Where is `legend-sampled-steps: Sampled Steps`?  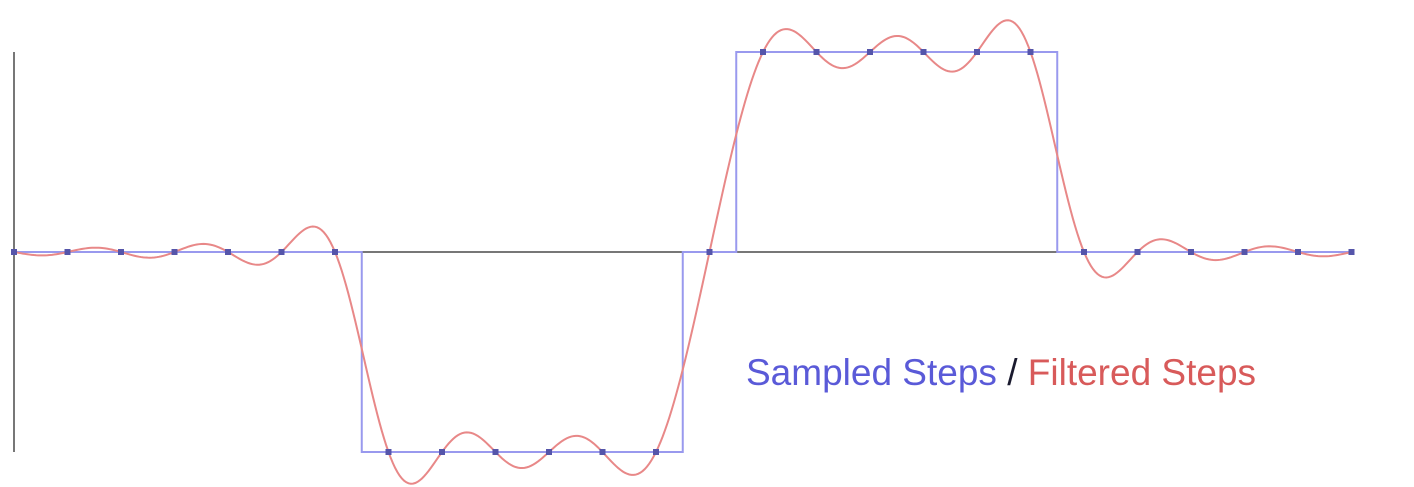 legend-sampled-steps: Sampled Steps is located at coordinates (871, 372).